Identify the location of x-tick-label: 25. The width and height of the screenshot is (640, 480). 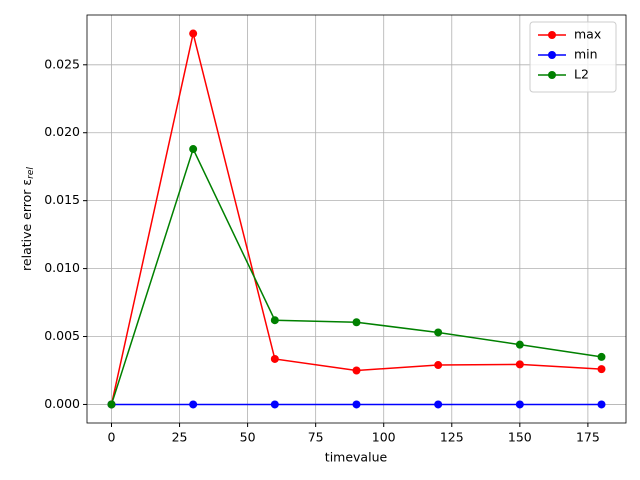
(180, 437).